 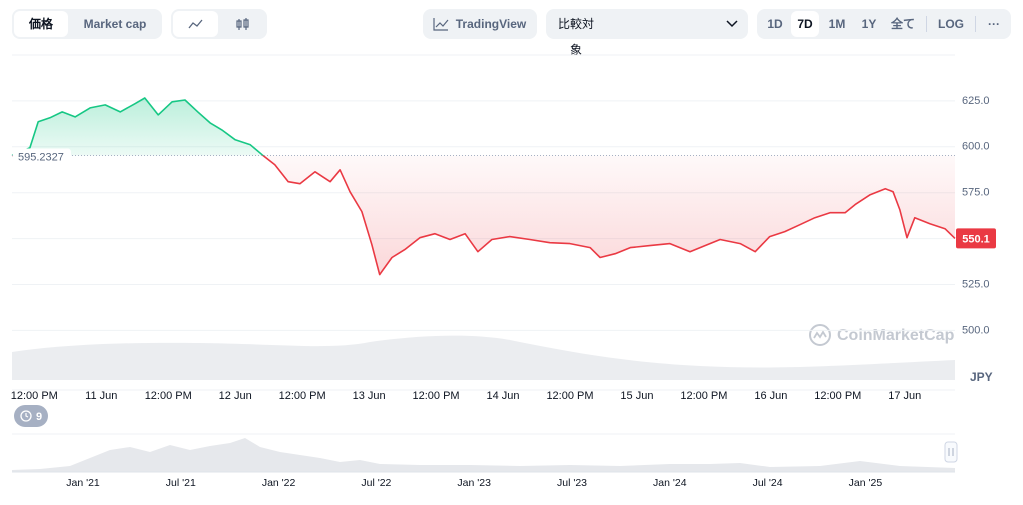 I want to click on navigator, so click(x=485, y=453).